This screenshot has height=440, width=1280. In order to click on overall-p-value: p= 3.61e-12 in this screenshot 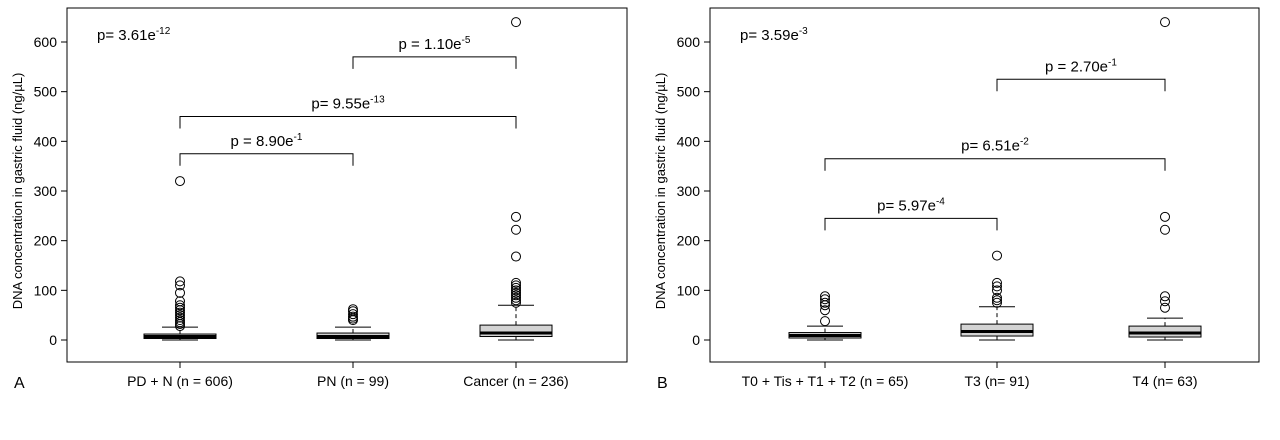, I will do `click(134, 35)`.